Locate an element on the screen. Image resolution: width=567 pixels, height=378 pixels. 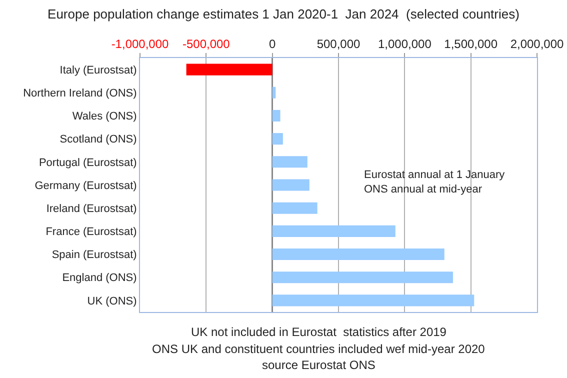
text: ONS UK and constituent countries included wef mid-year 2020 is located at coordinates (319, 349).